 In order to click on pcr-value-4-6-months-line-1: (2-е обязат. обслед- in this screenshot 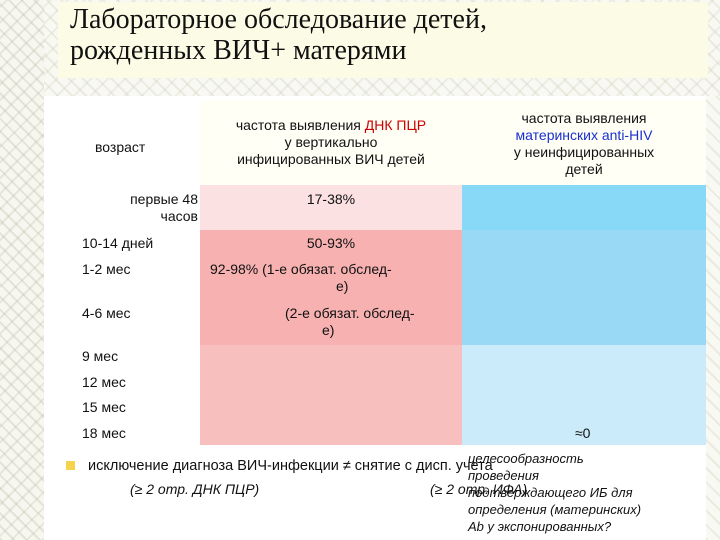, I will do `click(350, 313)`.